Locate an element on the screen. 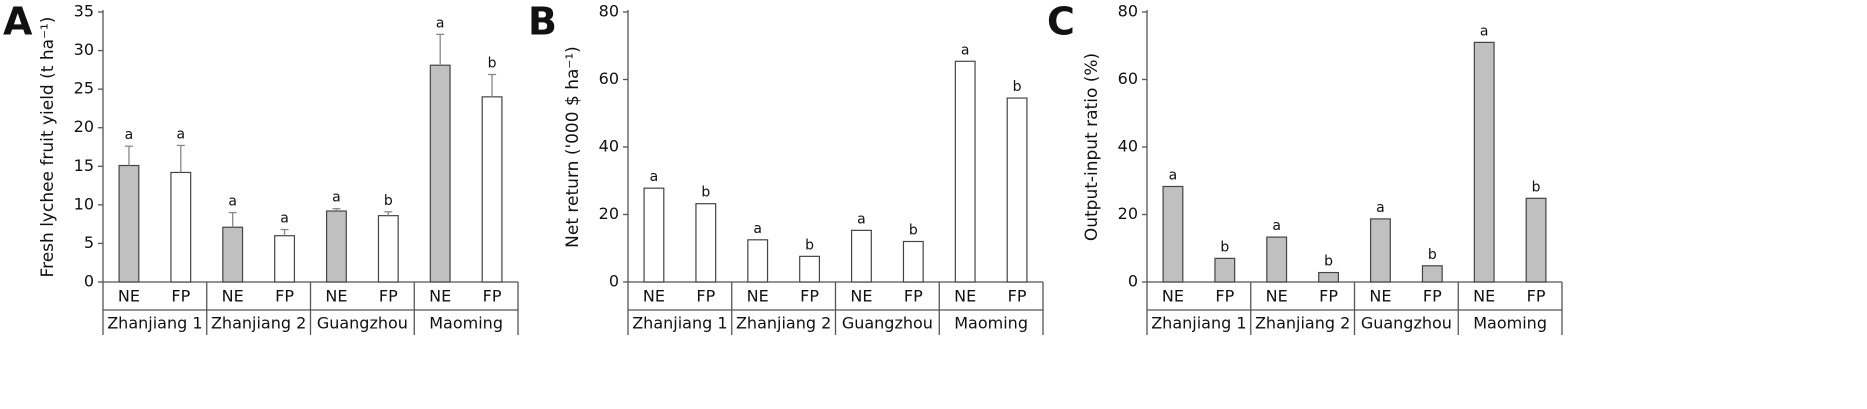 This screenshot has height=409, width=1867. y-axis-title: Fresh lychee fruit yield (t ha⁻¹) is located at coordinates (48, 147).